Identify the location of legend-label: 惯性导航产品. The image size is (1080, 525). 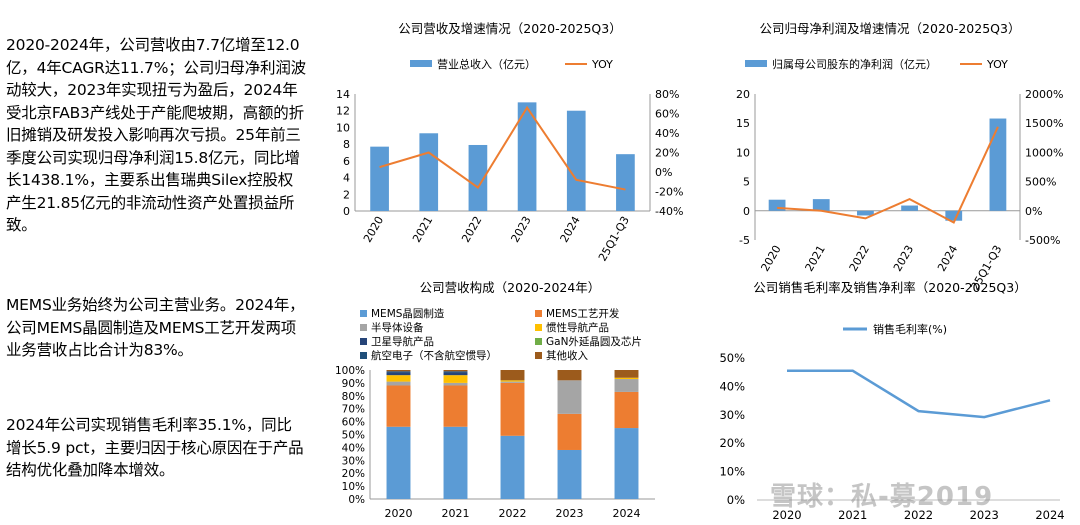
(577, 327).